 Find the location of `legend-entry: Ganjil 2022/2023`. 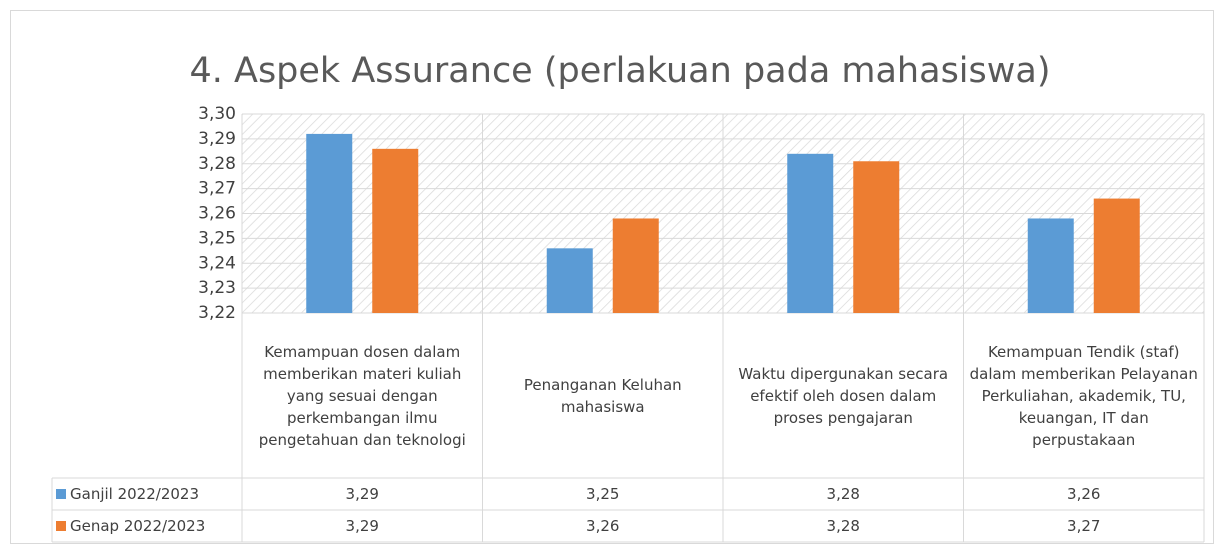

legend-entry: Ganjil 2022/2023 is located at coordinates (147, 494).